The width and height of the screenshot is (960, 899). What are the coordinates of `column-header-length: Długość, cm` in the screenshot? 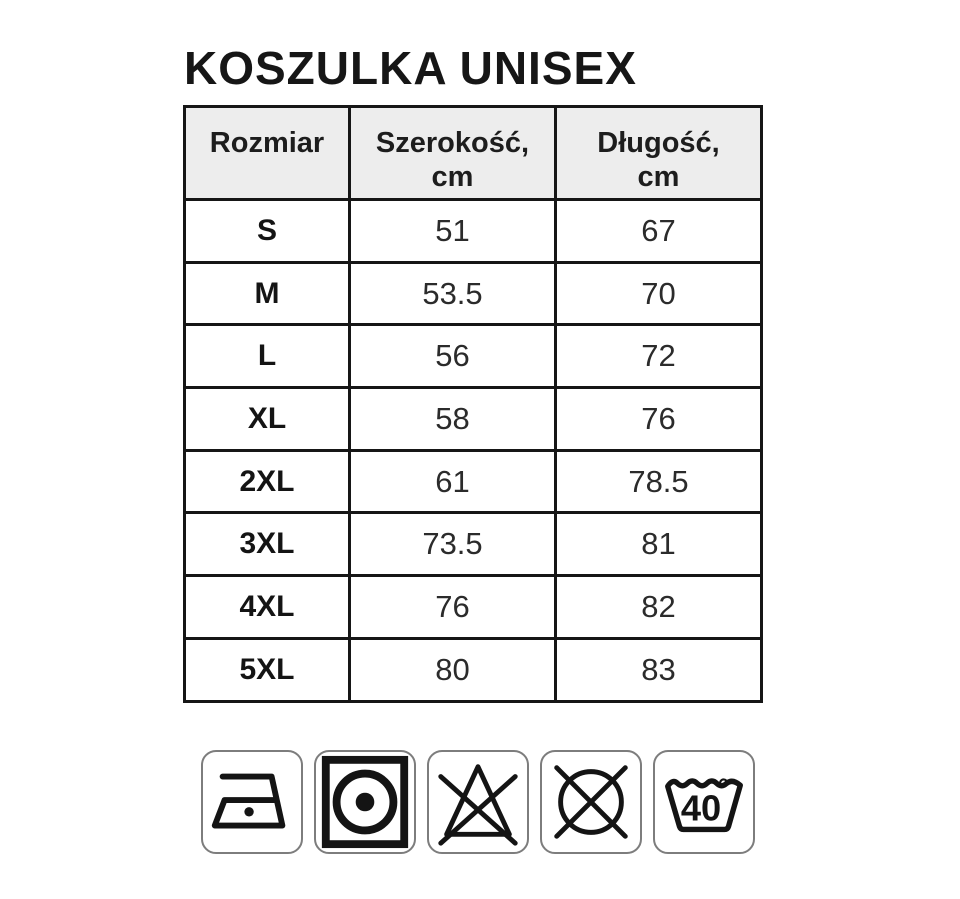 It's located at (658, 153).